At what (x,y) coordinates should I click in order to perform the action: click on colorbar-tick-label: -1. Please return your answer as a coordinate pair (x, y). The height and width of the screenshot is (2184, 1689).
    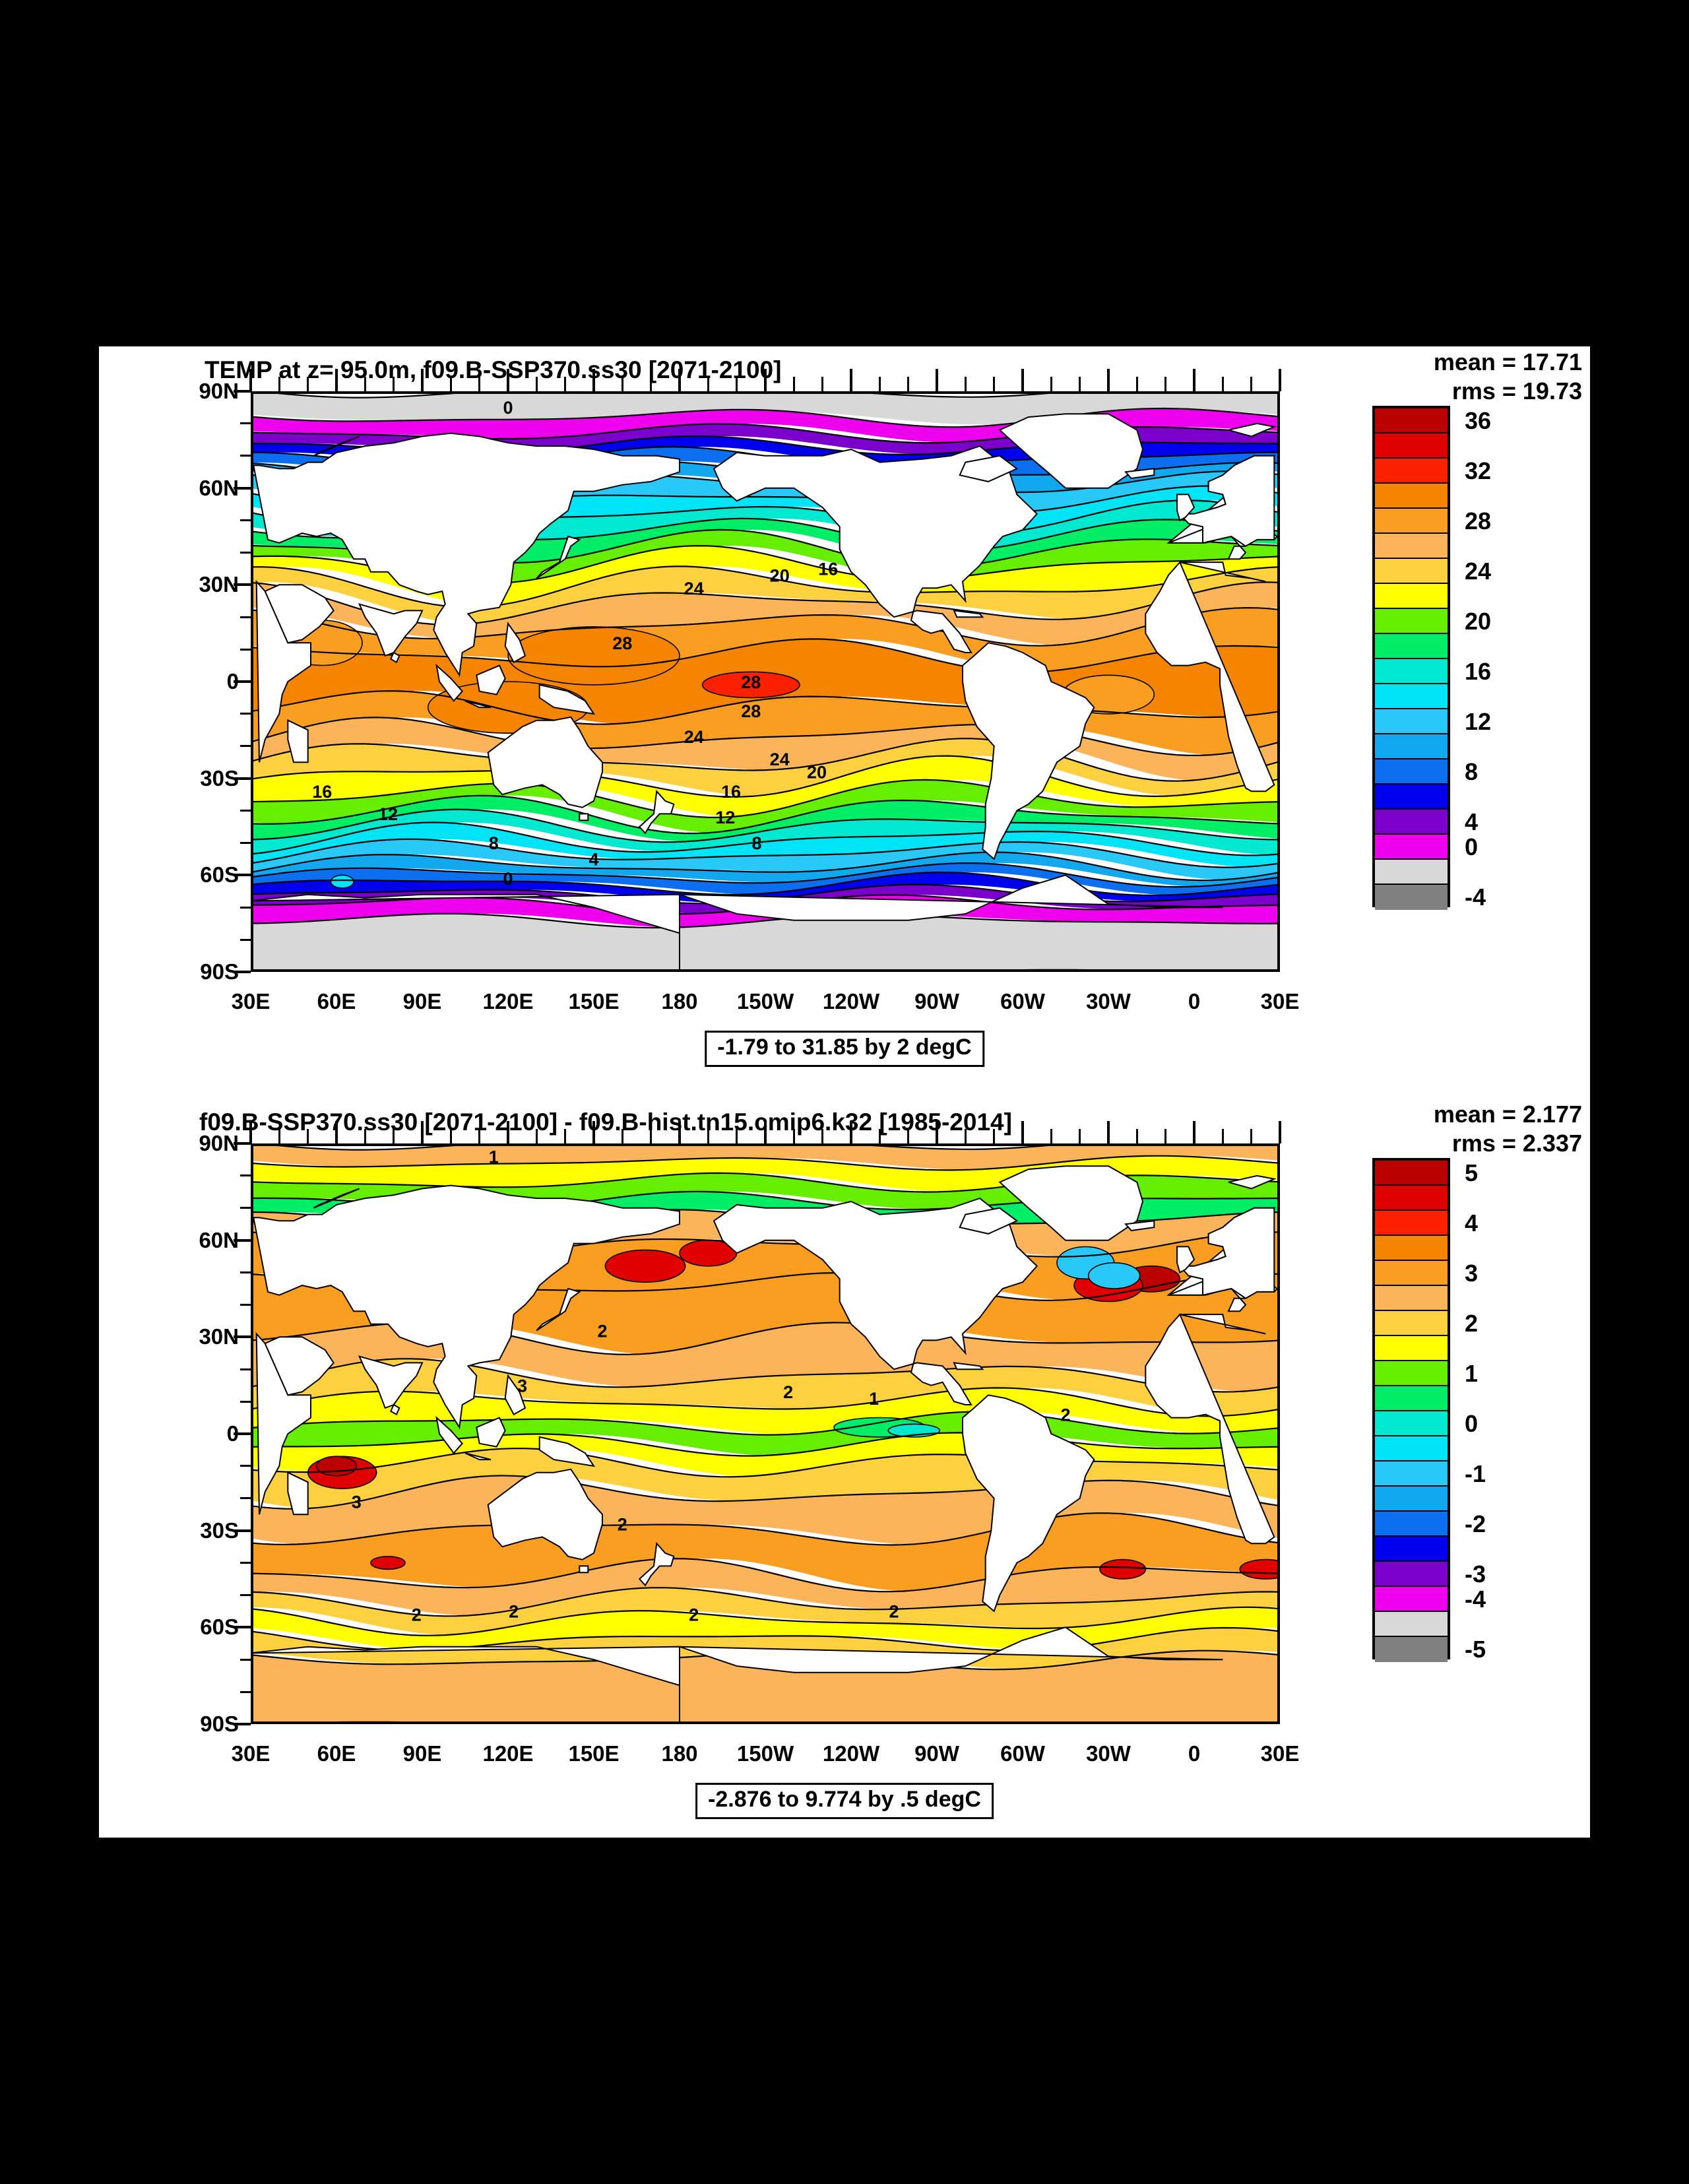
    Looking at the image, I should click on (1475, 1473).